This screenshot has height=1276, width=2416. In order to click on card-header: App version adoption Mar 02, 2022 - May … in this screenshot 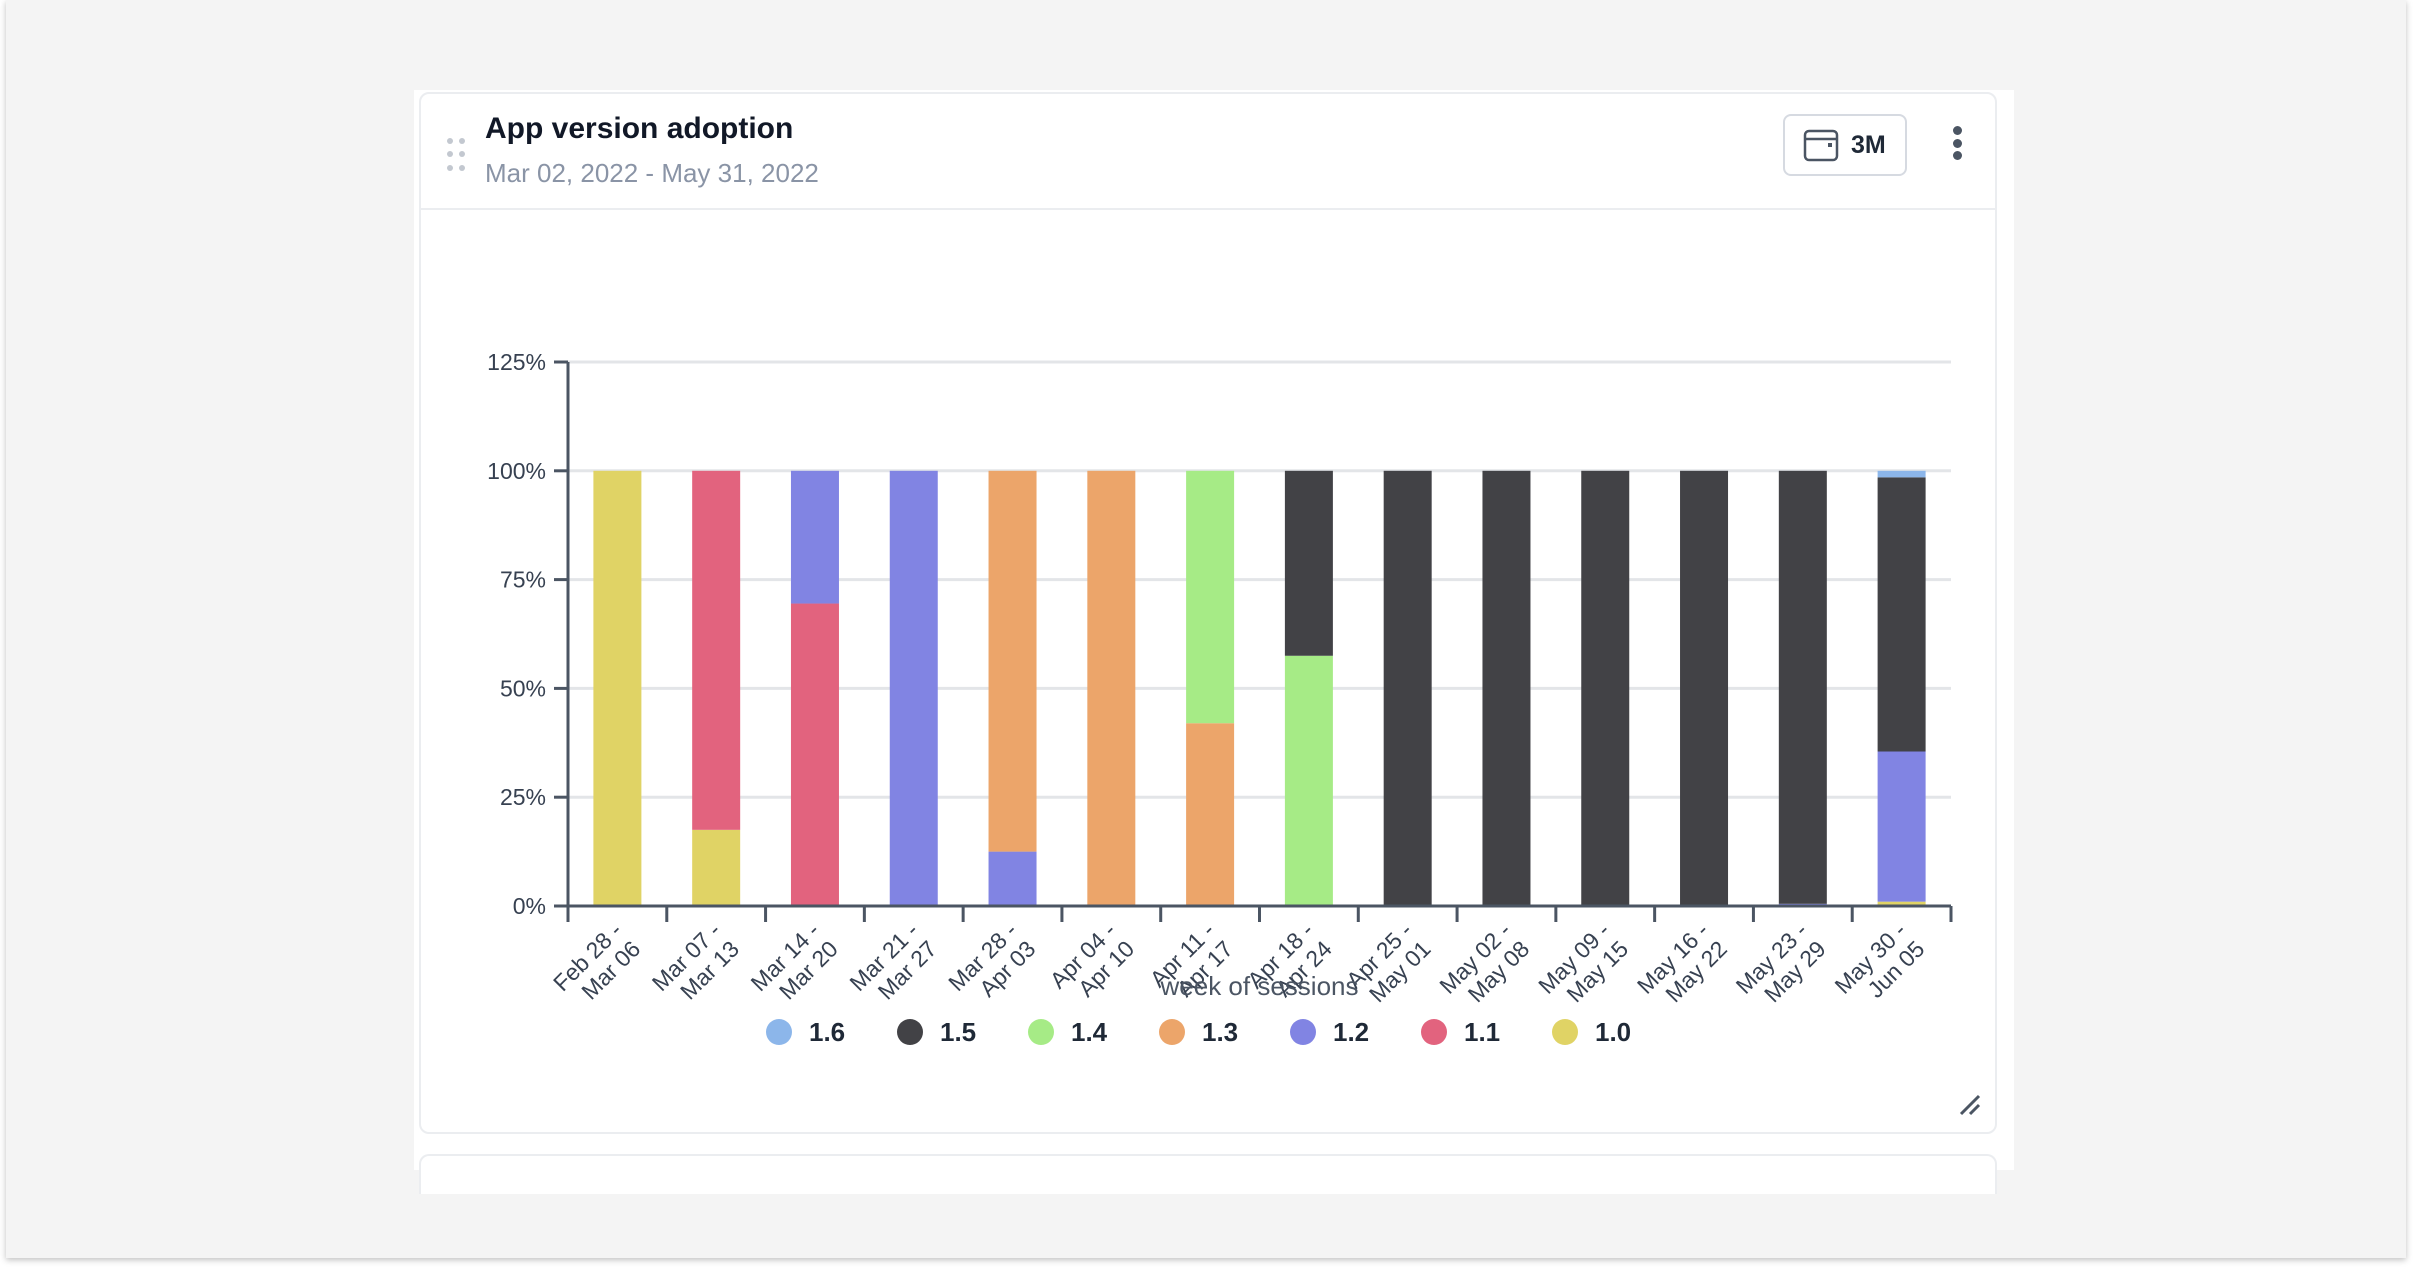, I will do `click(1208, 152)`.